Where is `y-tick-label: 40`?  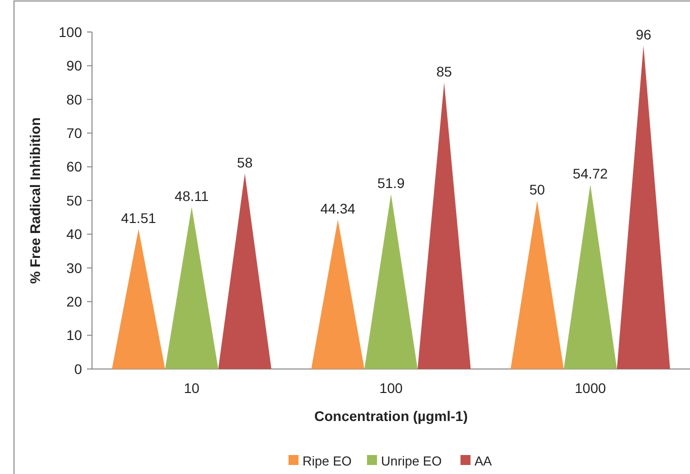
y-tick-label: 40 is located at coordinates (74, 234).